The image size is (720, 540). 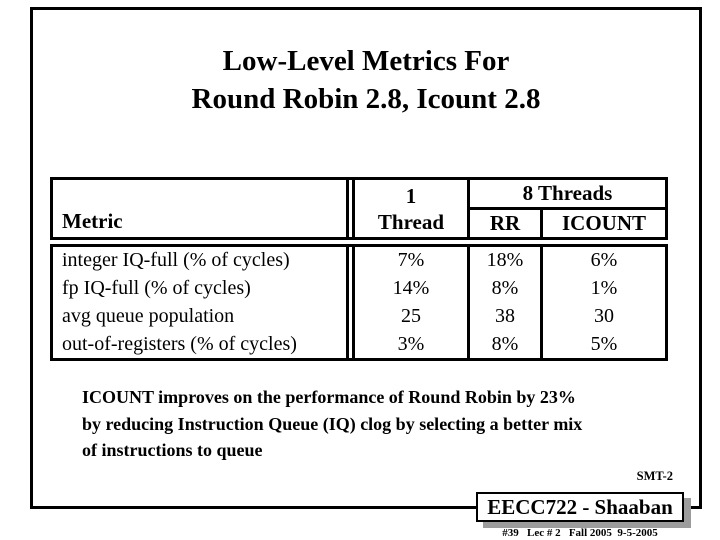 What do you see at coordinates (411, 221) in the screenshot?
I see `col-header-1-thread-line2: Thread` at bounding box center [411, 221].